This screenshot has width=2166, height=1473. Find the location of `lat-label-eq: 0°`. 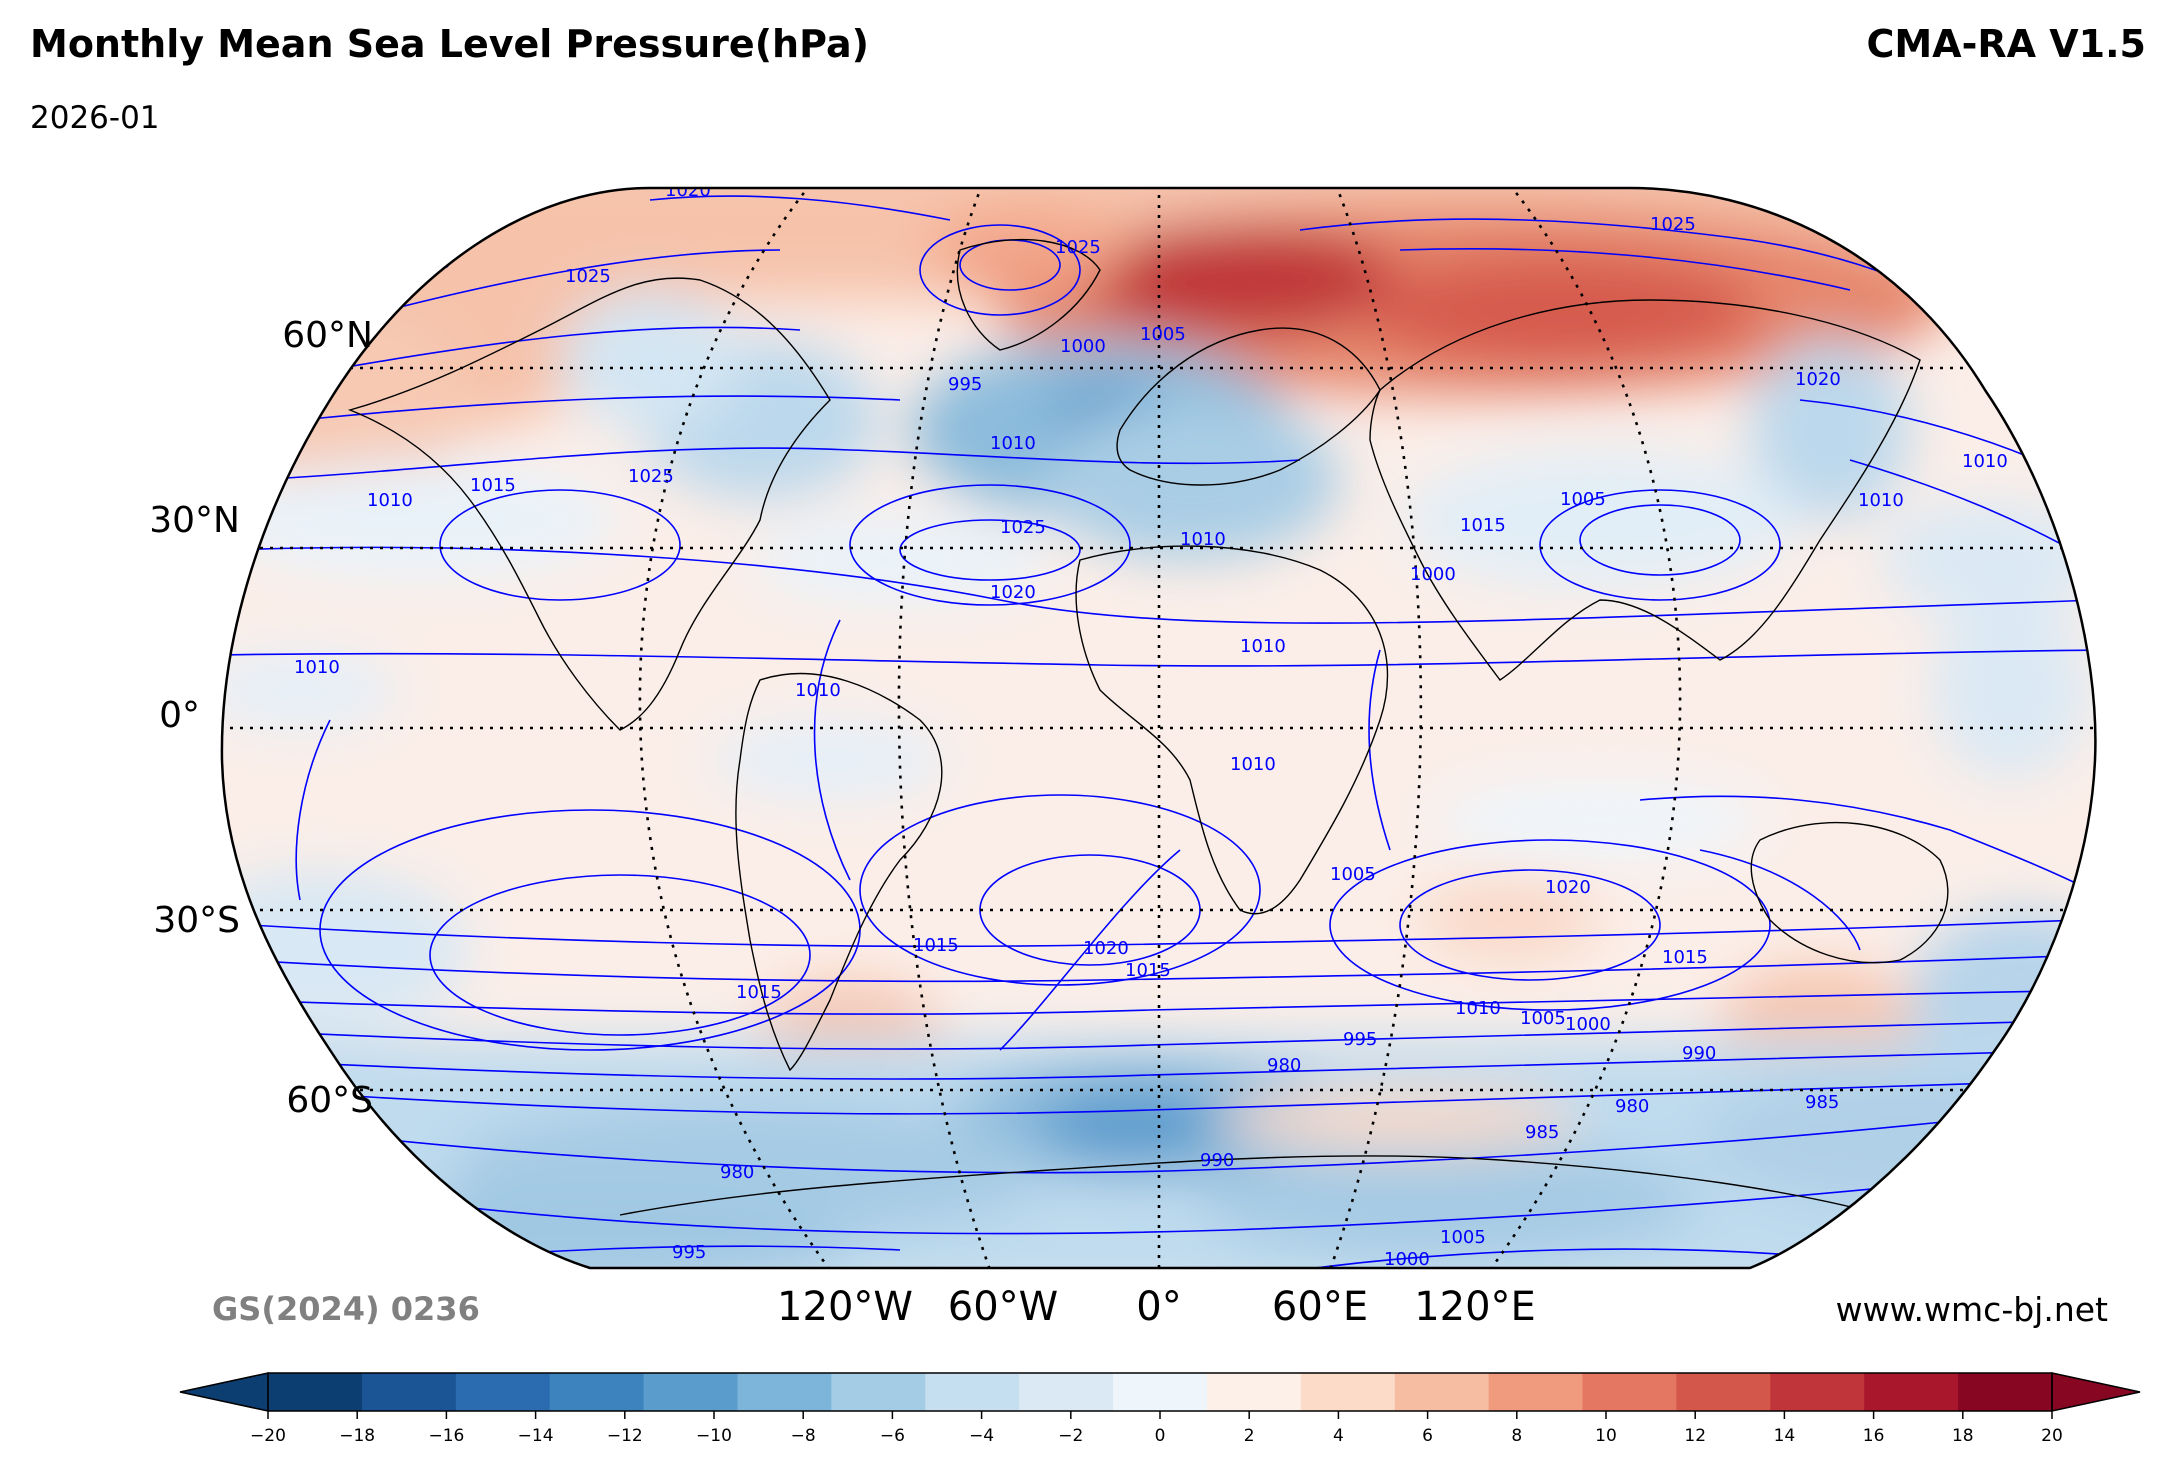

lat-label-eq: 0° is located at coordinates (179, 715).